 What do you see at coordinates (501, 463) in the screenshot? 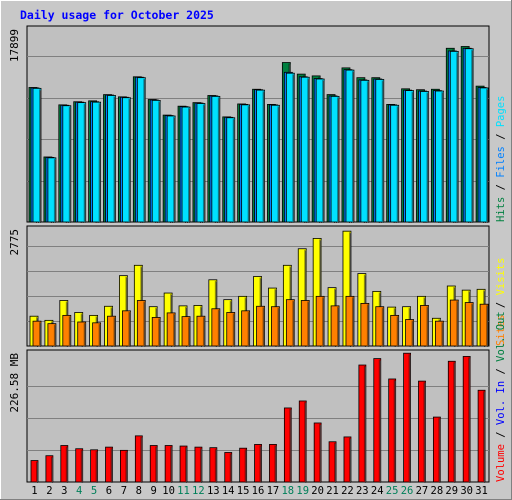
I see `legend-entry-volume: Volume` at bounding box center [501, 463].